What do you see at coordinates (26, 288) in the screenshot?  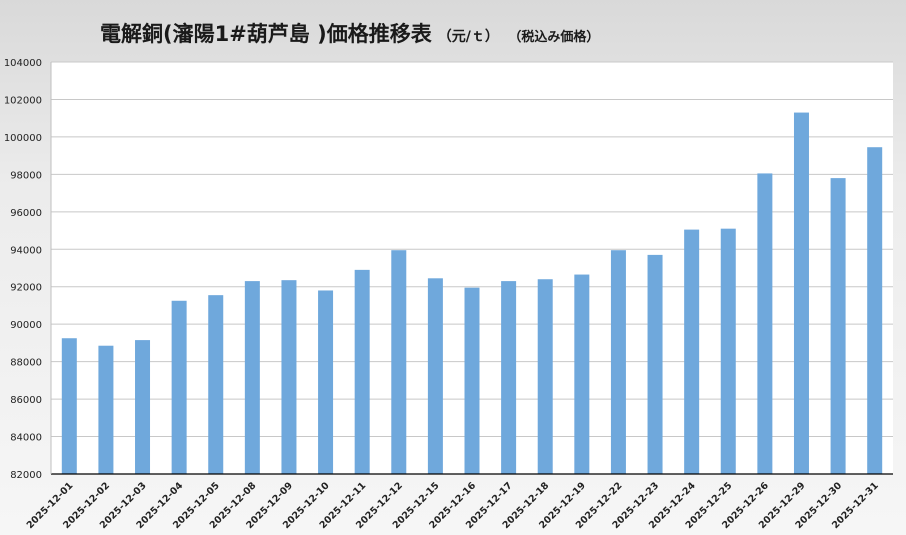 I see `y-tick-label: 92000` at bounding box center [26, 288].